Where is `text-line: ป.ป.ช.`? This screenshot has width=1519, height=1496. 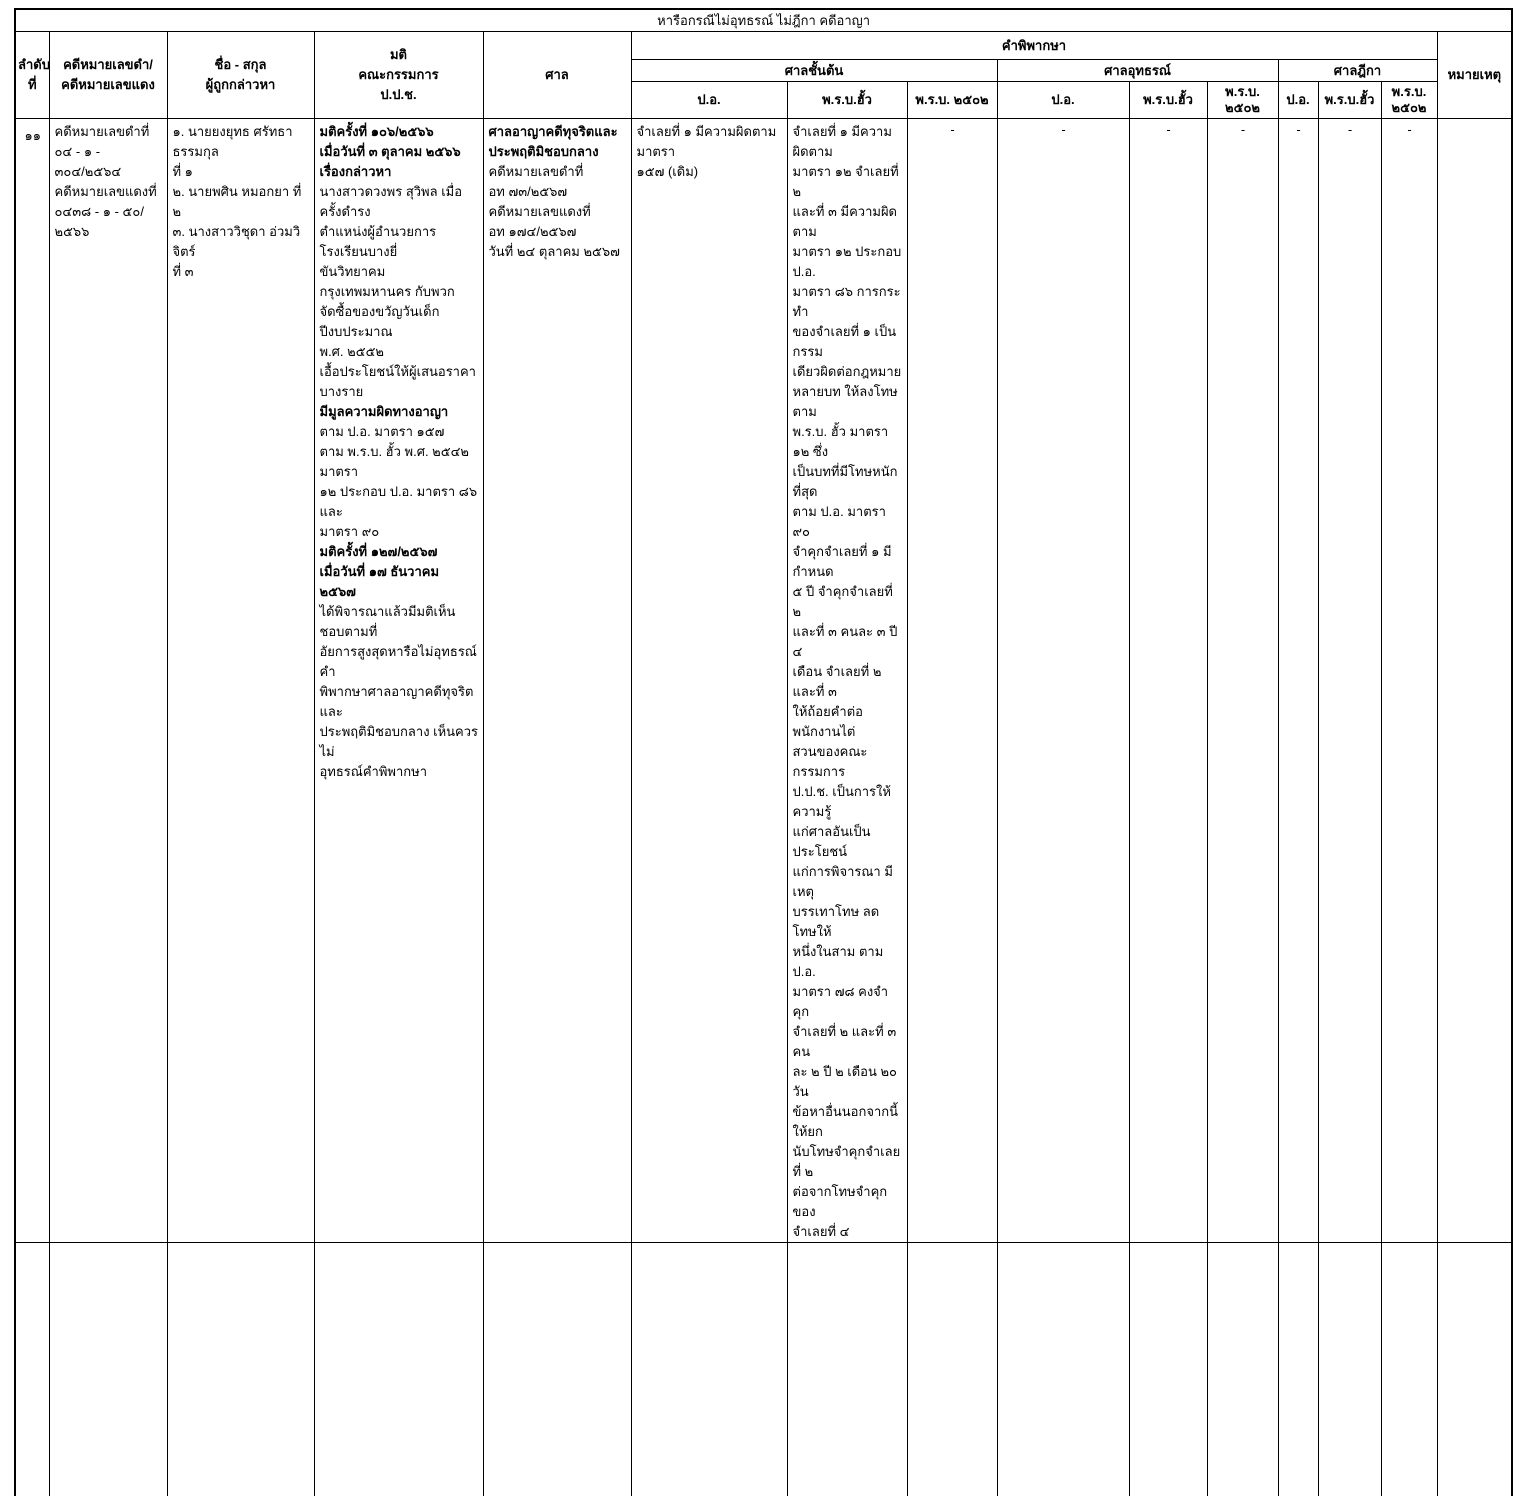 text-line: ป.ป.ช. is located at coordinates (399, 95).